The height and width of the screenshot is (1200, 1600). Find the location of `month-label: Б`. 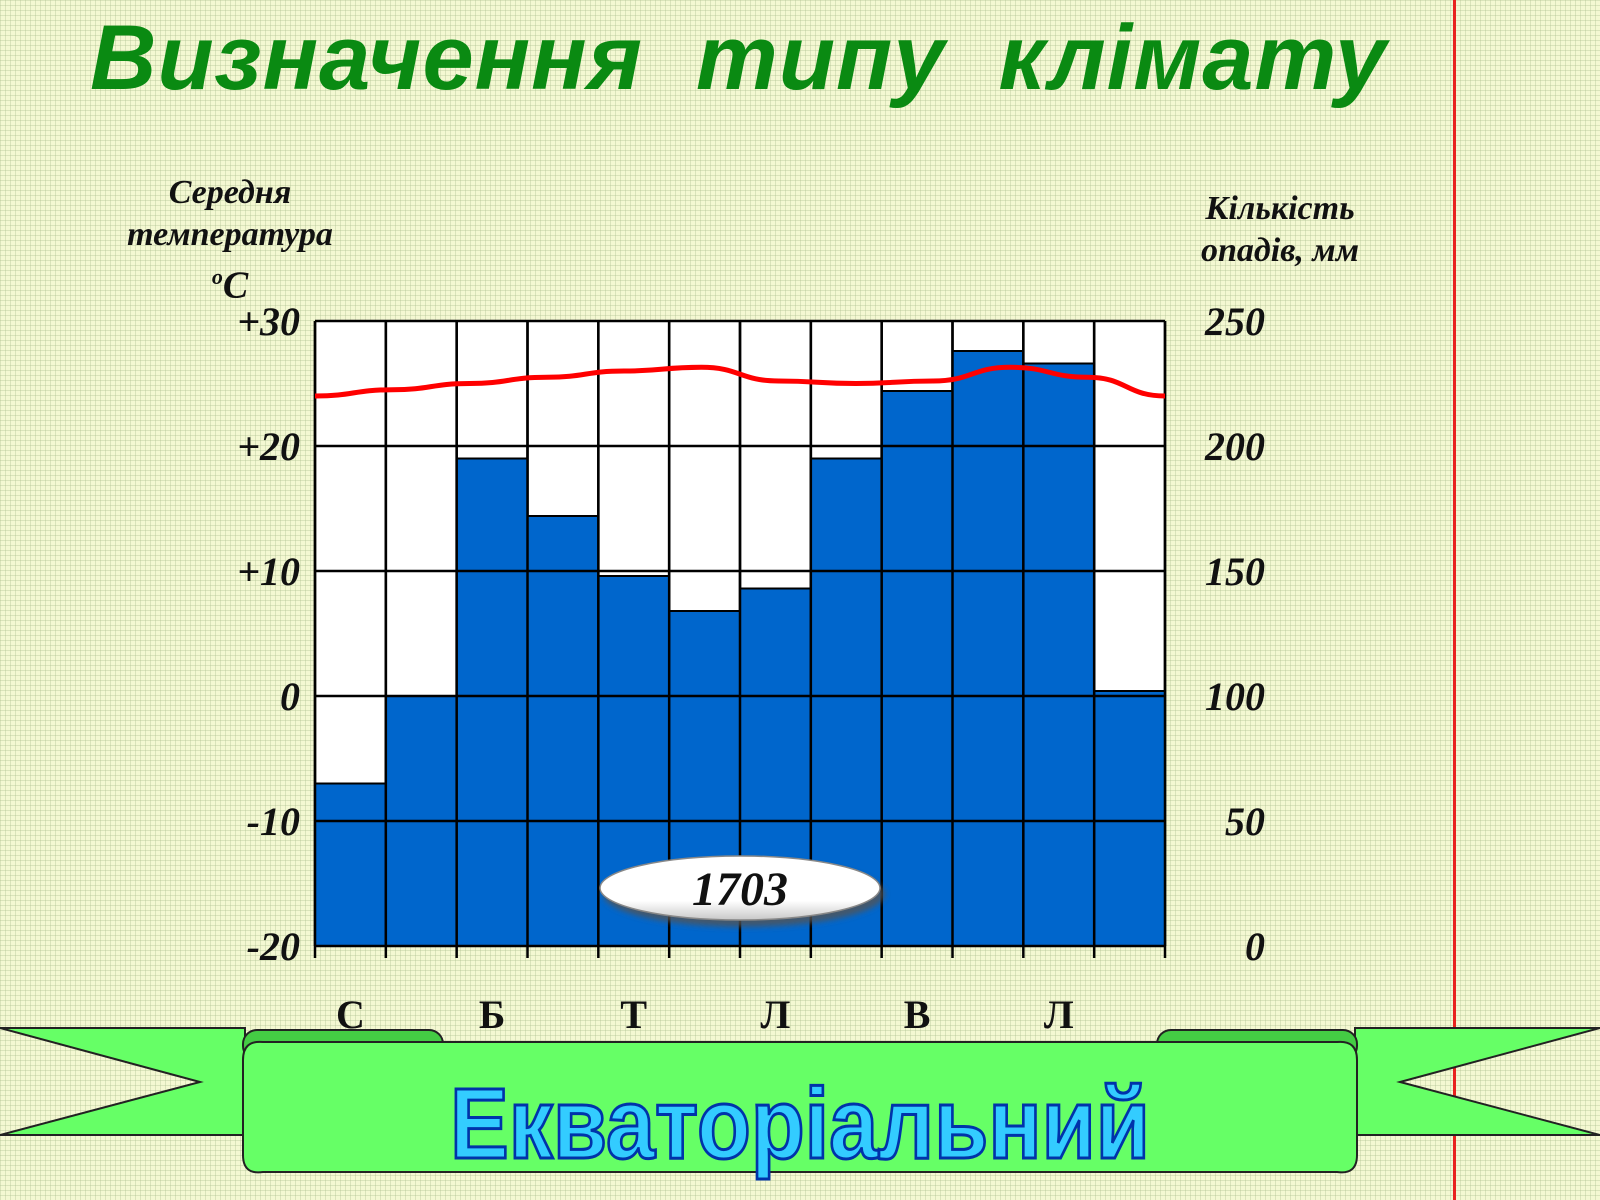

month-label: Б is located at coordinates (492, 1014).